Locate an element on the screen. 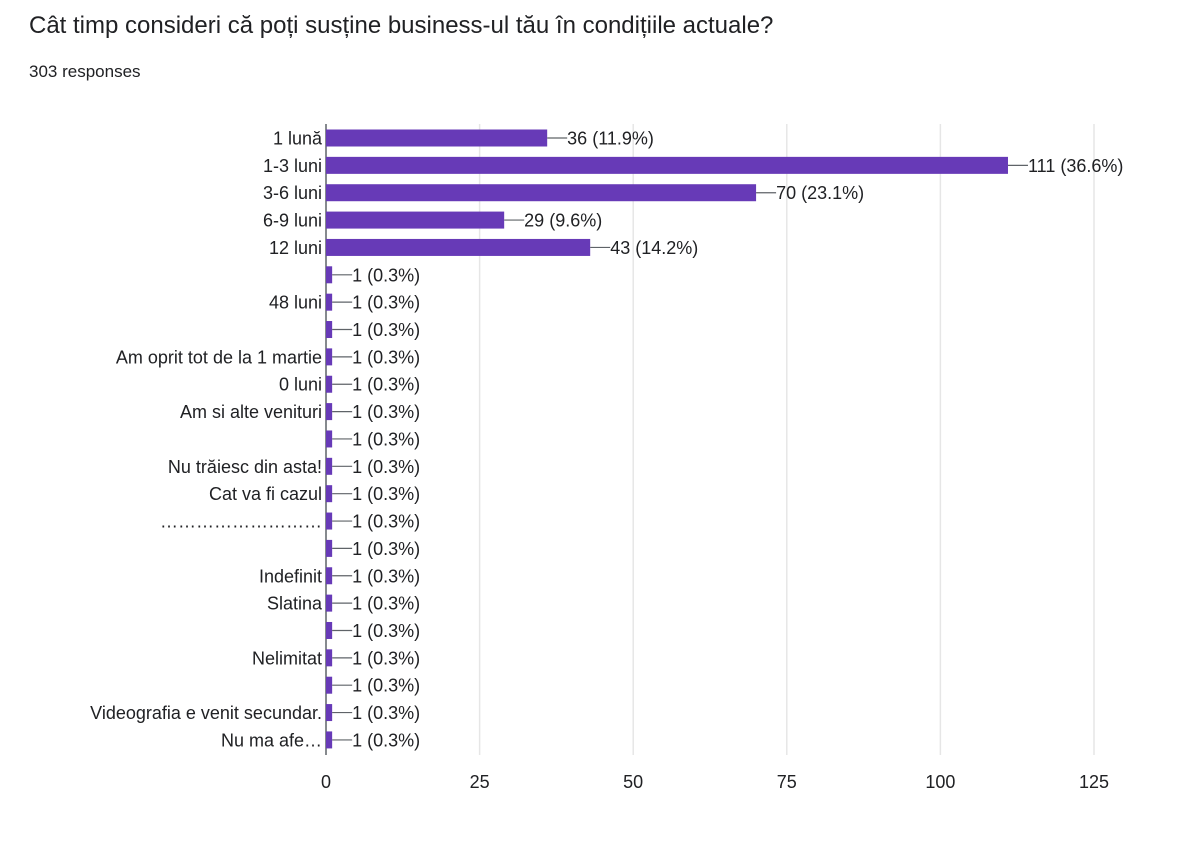  category-label: Cat va fi cazul is located at coordinates (265, 494).